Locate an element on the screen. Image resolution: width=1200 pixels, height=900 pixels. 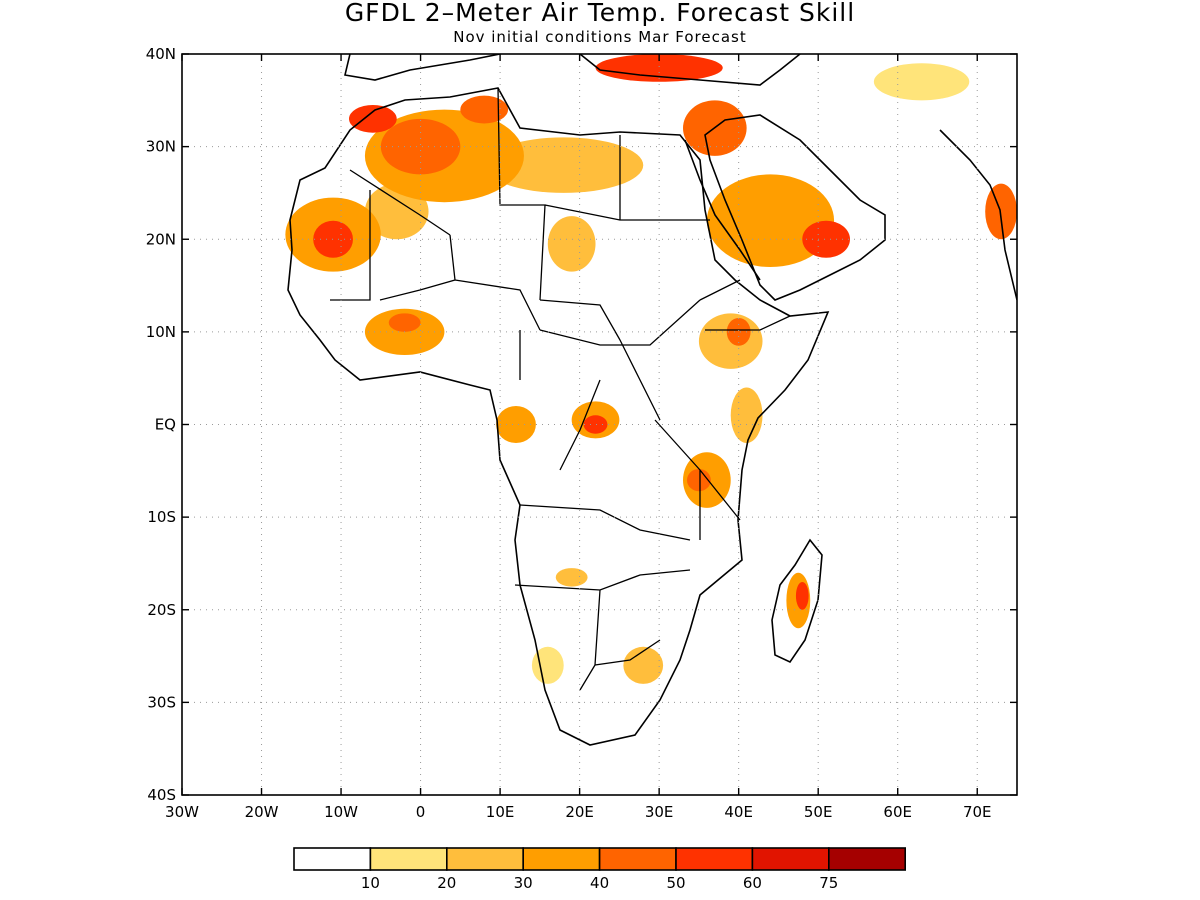
colorbar-label: 50 is located at coordinates (675, 883).